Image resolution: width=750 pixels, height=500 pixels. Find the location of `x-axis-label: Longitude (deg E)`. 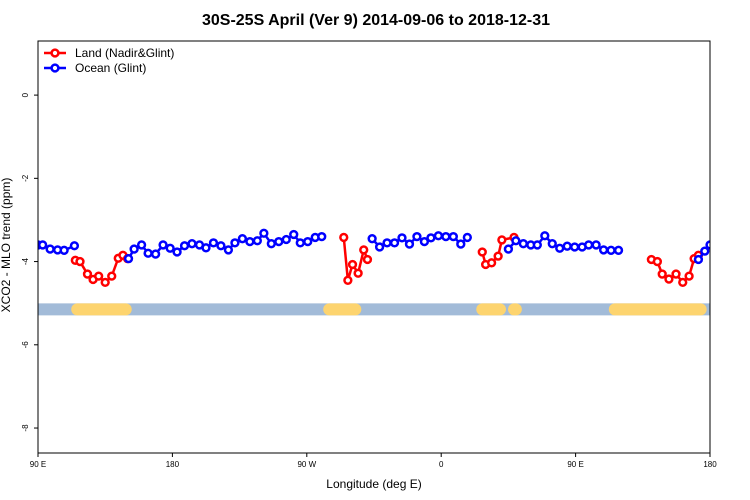

x-axis-label: Longitude (deg E) is located at coordinates (373, 484).